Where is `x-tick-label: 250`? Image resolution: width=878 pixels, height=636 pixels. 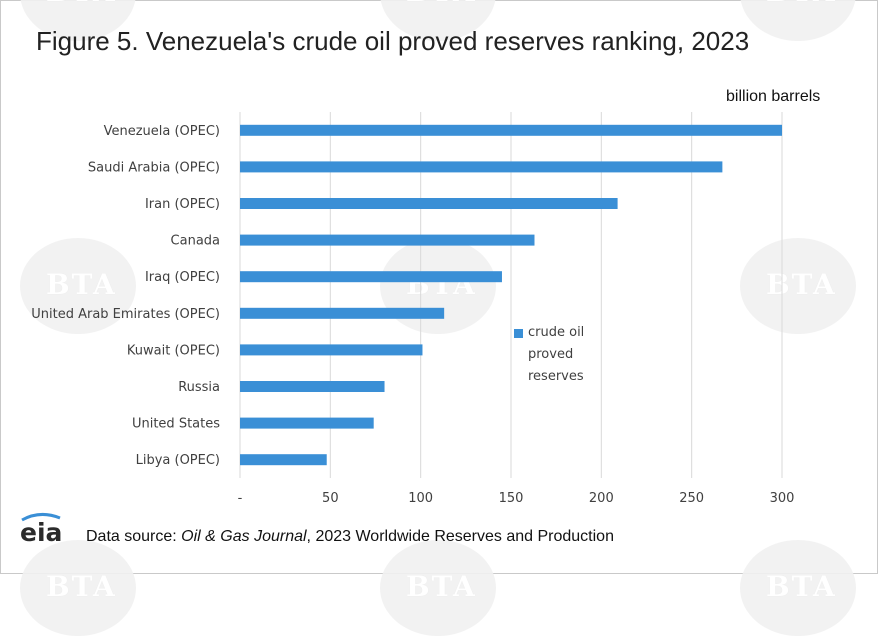
x-tick-label: 250 is located at coordinates (691, 498).